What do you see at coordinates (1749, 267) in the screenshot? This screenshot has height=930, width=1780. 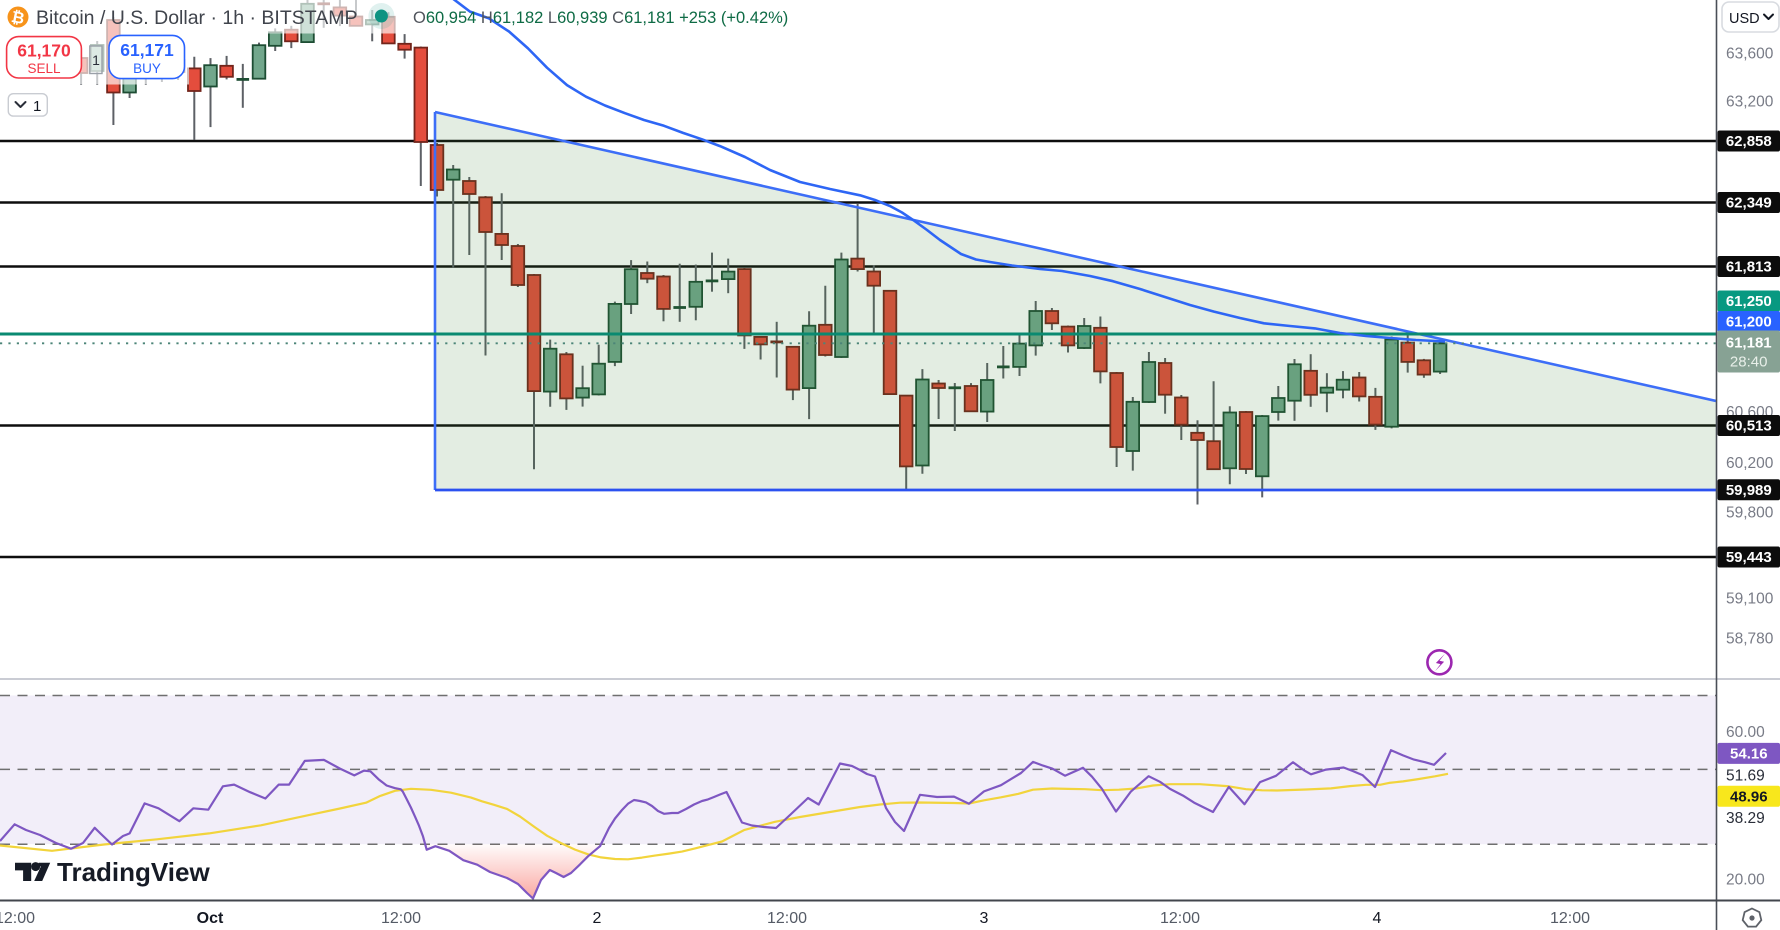 I see `svg-text: 61,813` at bounding box center [1749, 267].